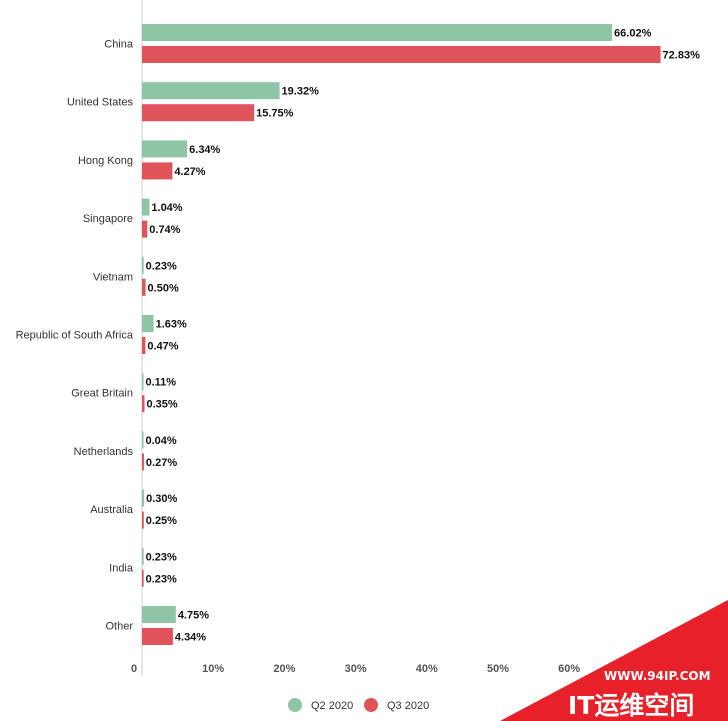 The image size is (728, 721). I want to click on category-label: Great Britain, so click(102, 394).